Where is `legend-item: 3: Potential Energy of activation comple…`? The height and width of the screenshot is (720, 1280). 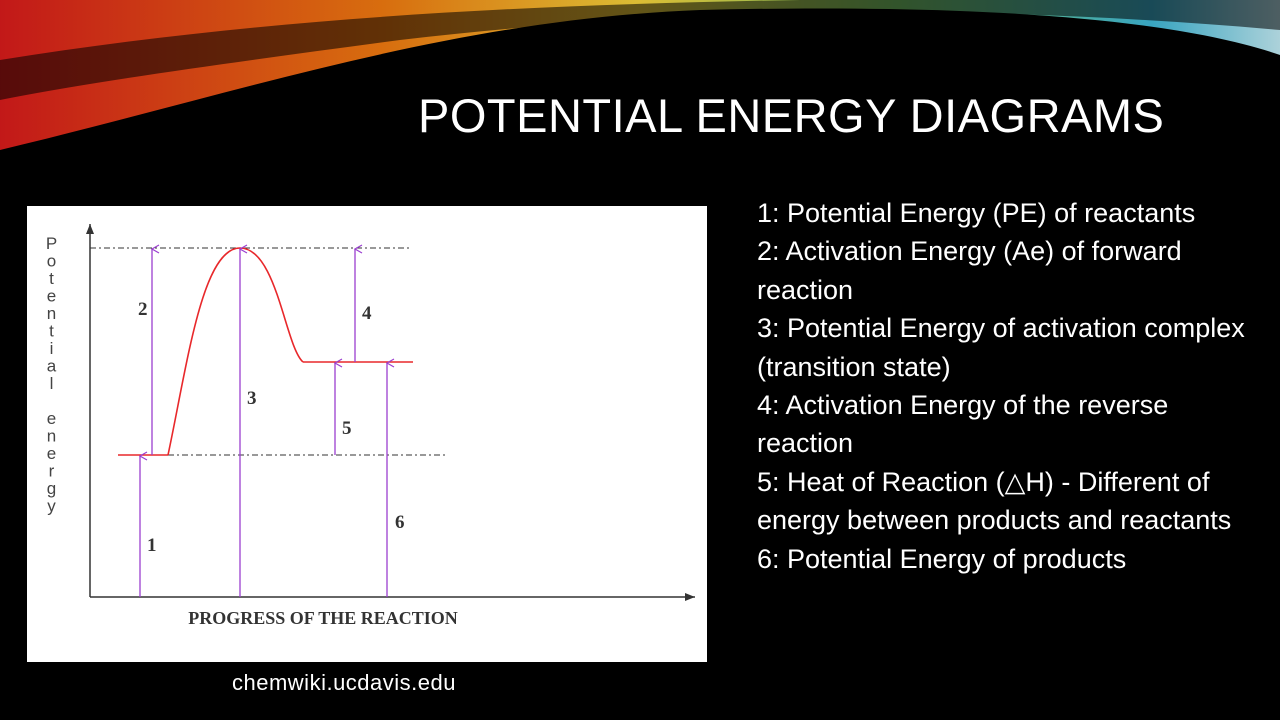
legend-item: 3: Potential Energy of activation comple… is located at coordinates (1001, 347).